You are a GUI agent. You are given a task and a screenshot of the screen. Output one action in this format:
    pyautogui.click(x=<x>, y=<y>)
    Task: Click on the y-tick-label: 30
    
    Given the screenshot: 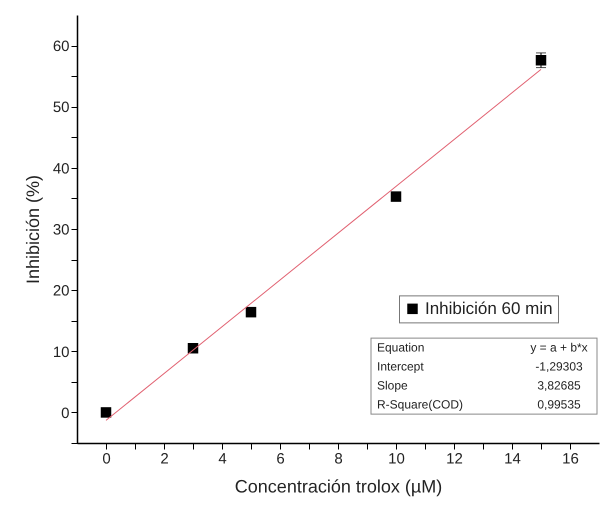 What is the action you would take?
    pyautogui.click(x=61, y=230)
    